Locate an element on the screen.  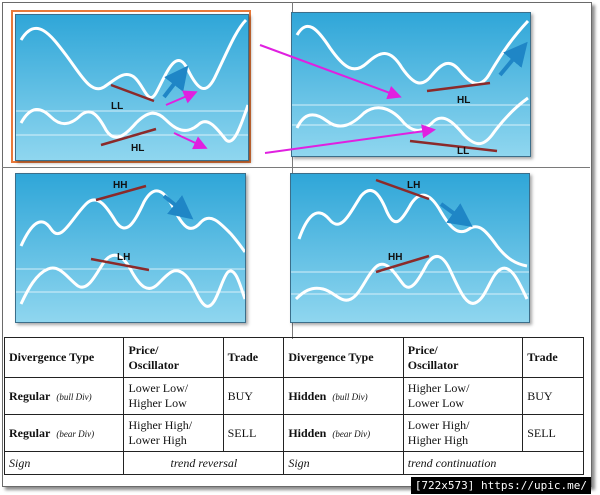
header-divergence-type-left: Divergence Type is located at coordinates (64, 357).